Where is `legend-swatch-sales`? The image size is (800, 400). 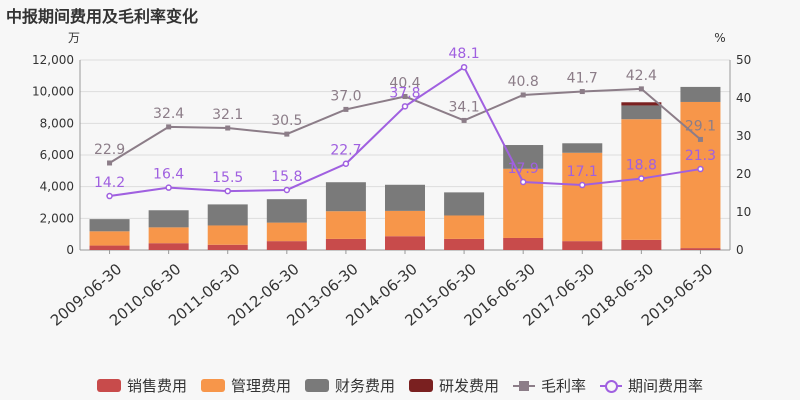 legend-swatch-sales is located at coordinates (108, 385).